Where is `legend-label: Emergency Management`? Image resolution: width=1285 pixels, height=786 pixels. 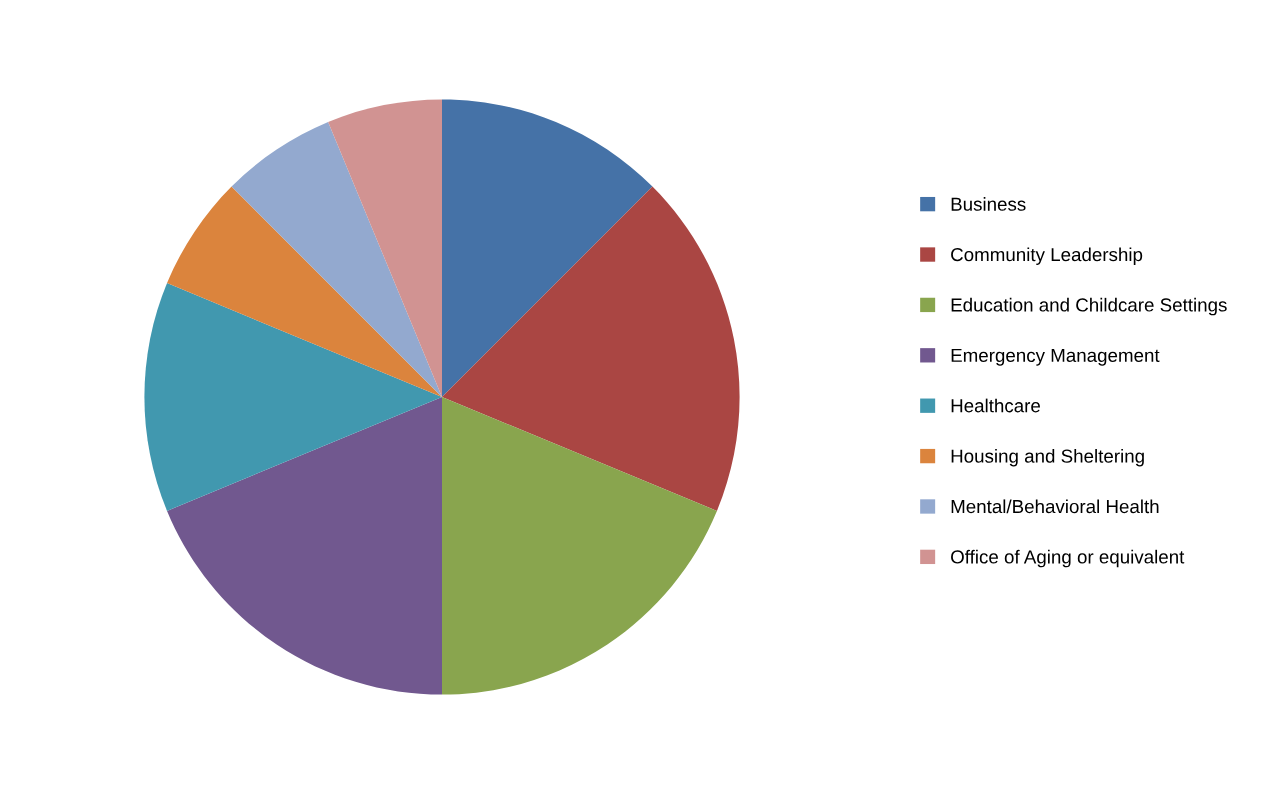 legend-label: Emergency Management is located at coordinates (1055, 357).